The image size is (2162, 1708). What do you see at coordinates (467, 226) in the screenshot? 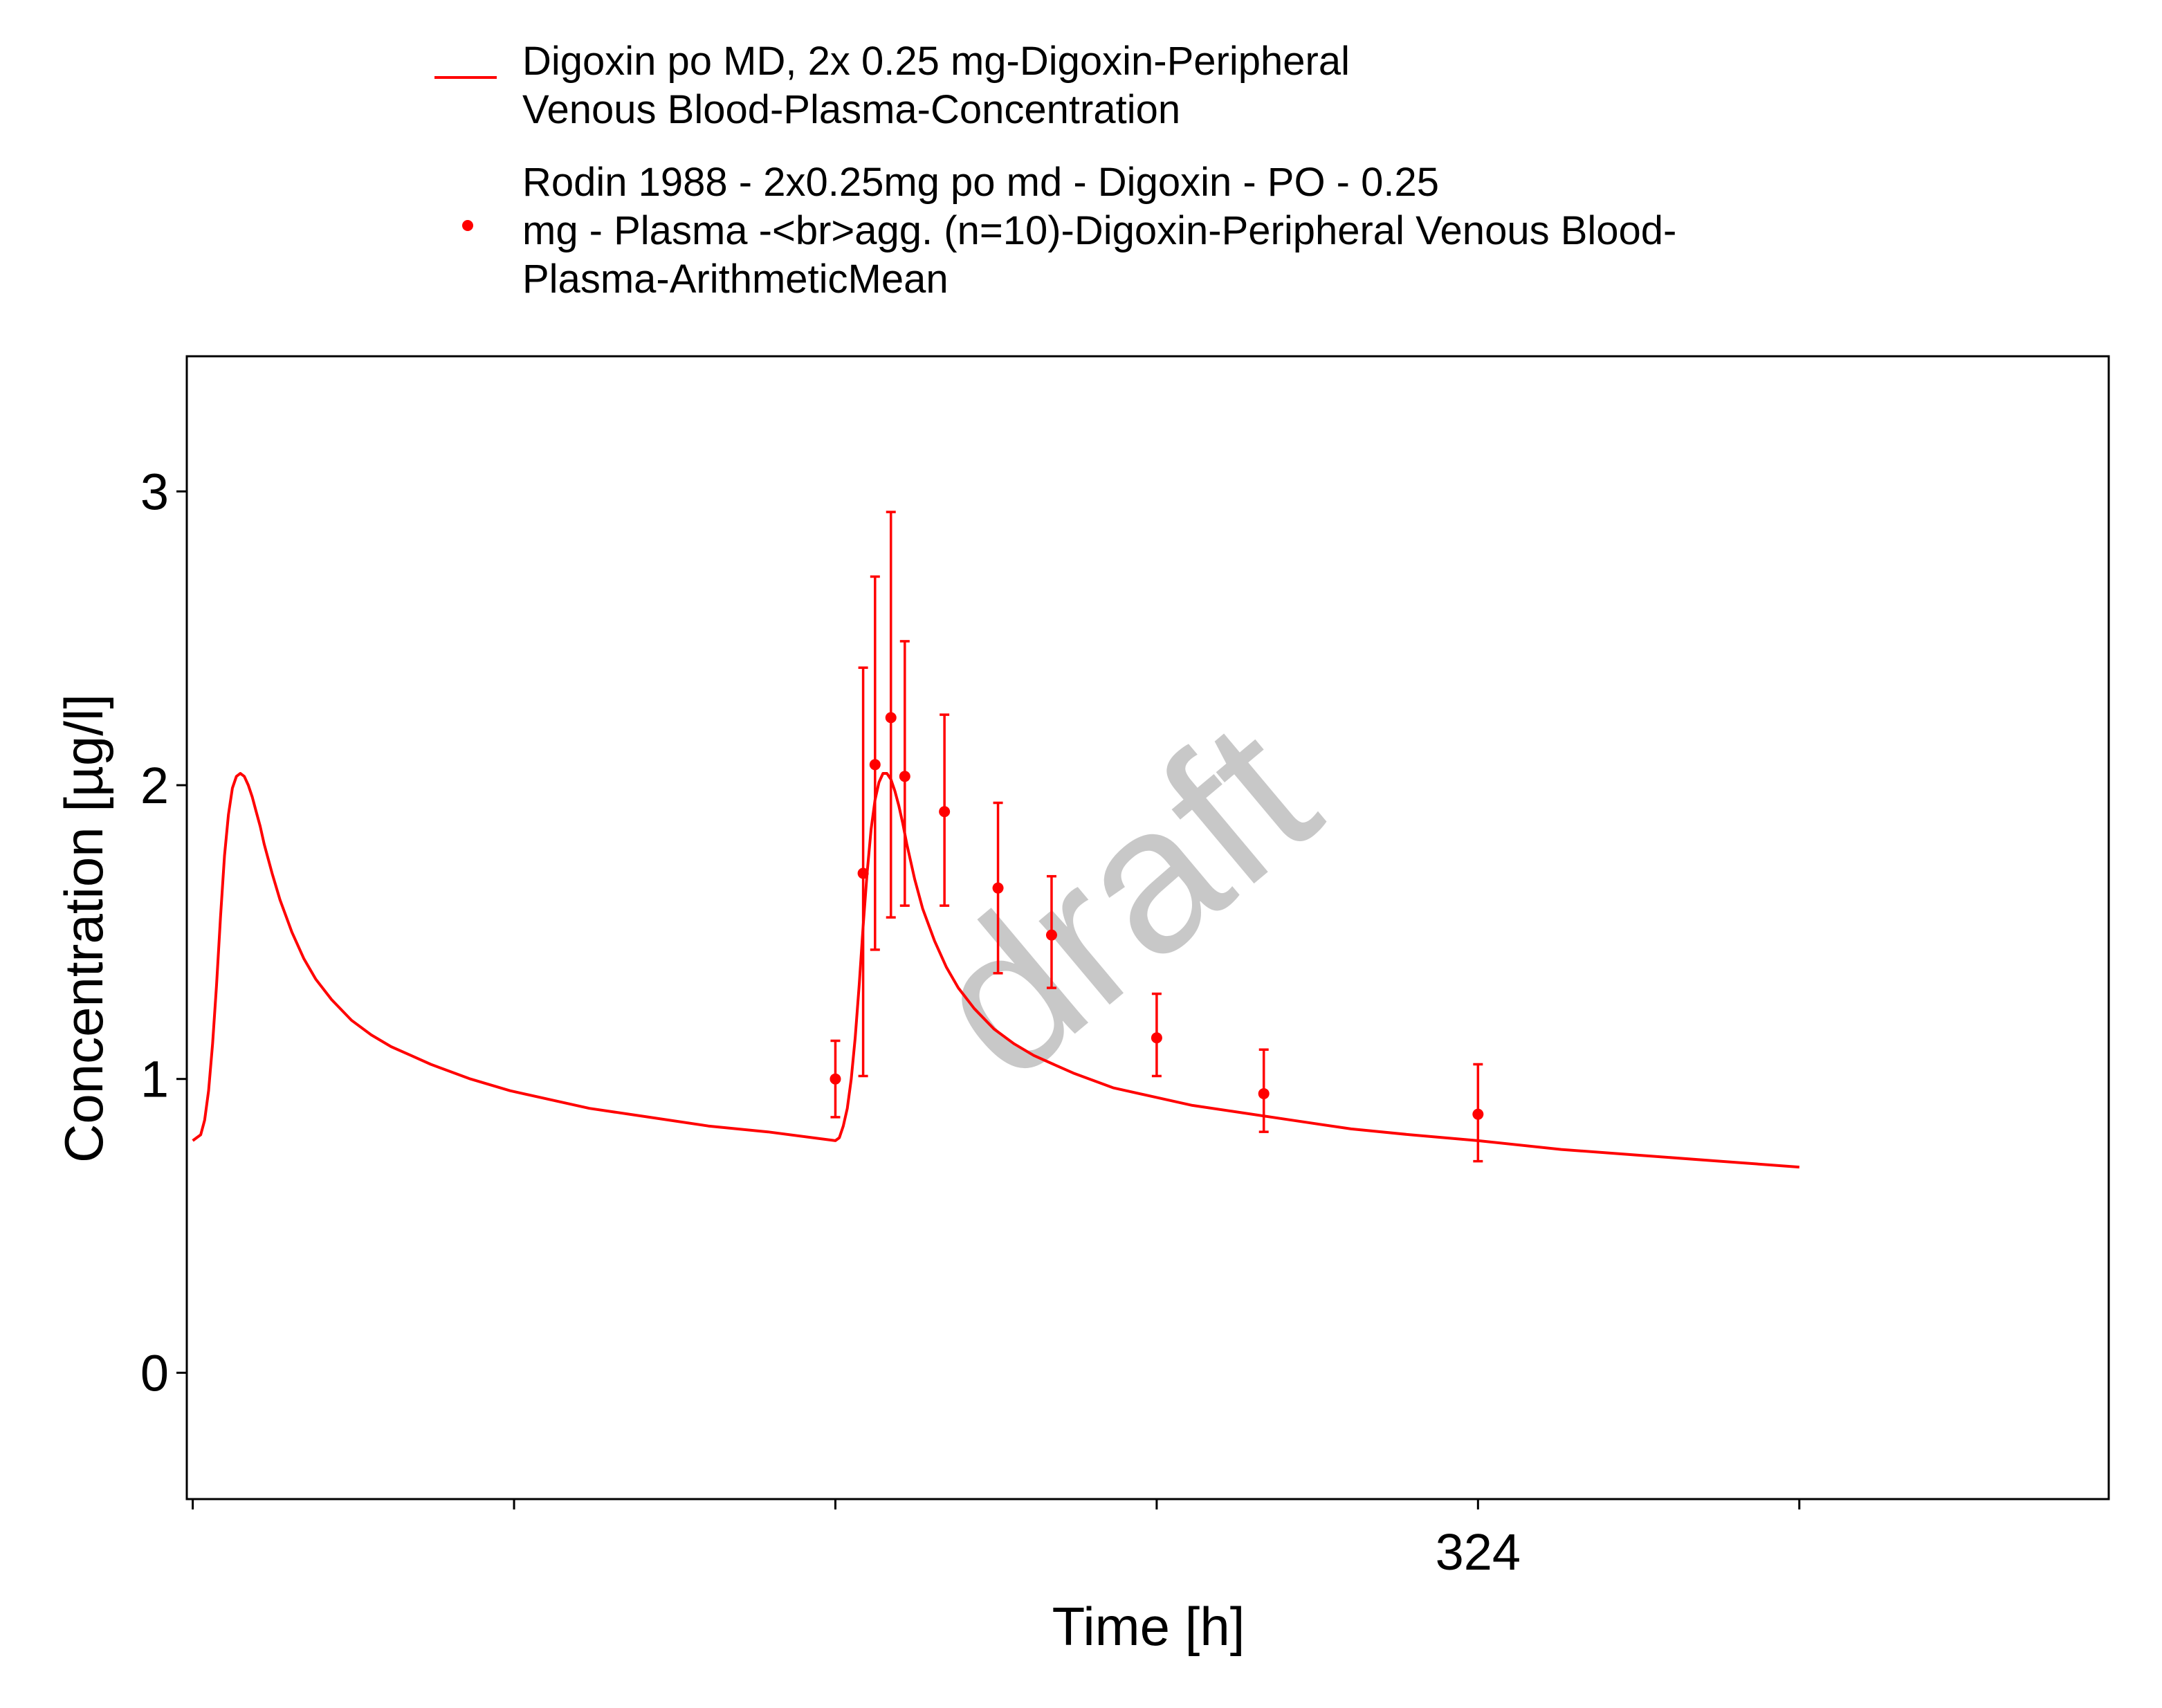
I see `legend-marker-swatch` at bounding box center [467, 226].